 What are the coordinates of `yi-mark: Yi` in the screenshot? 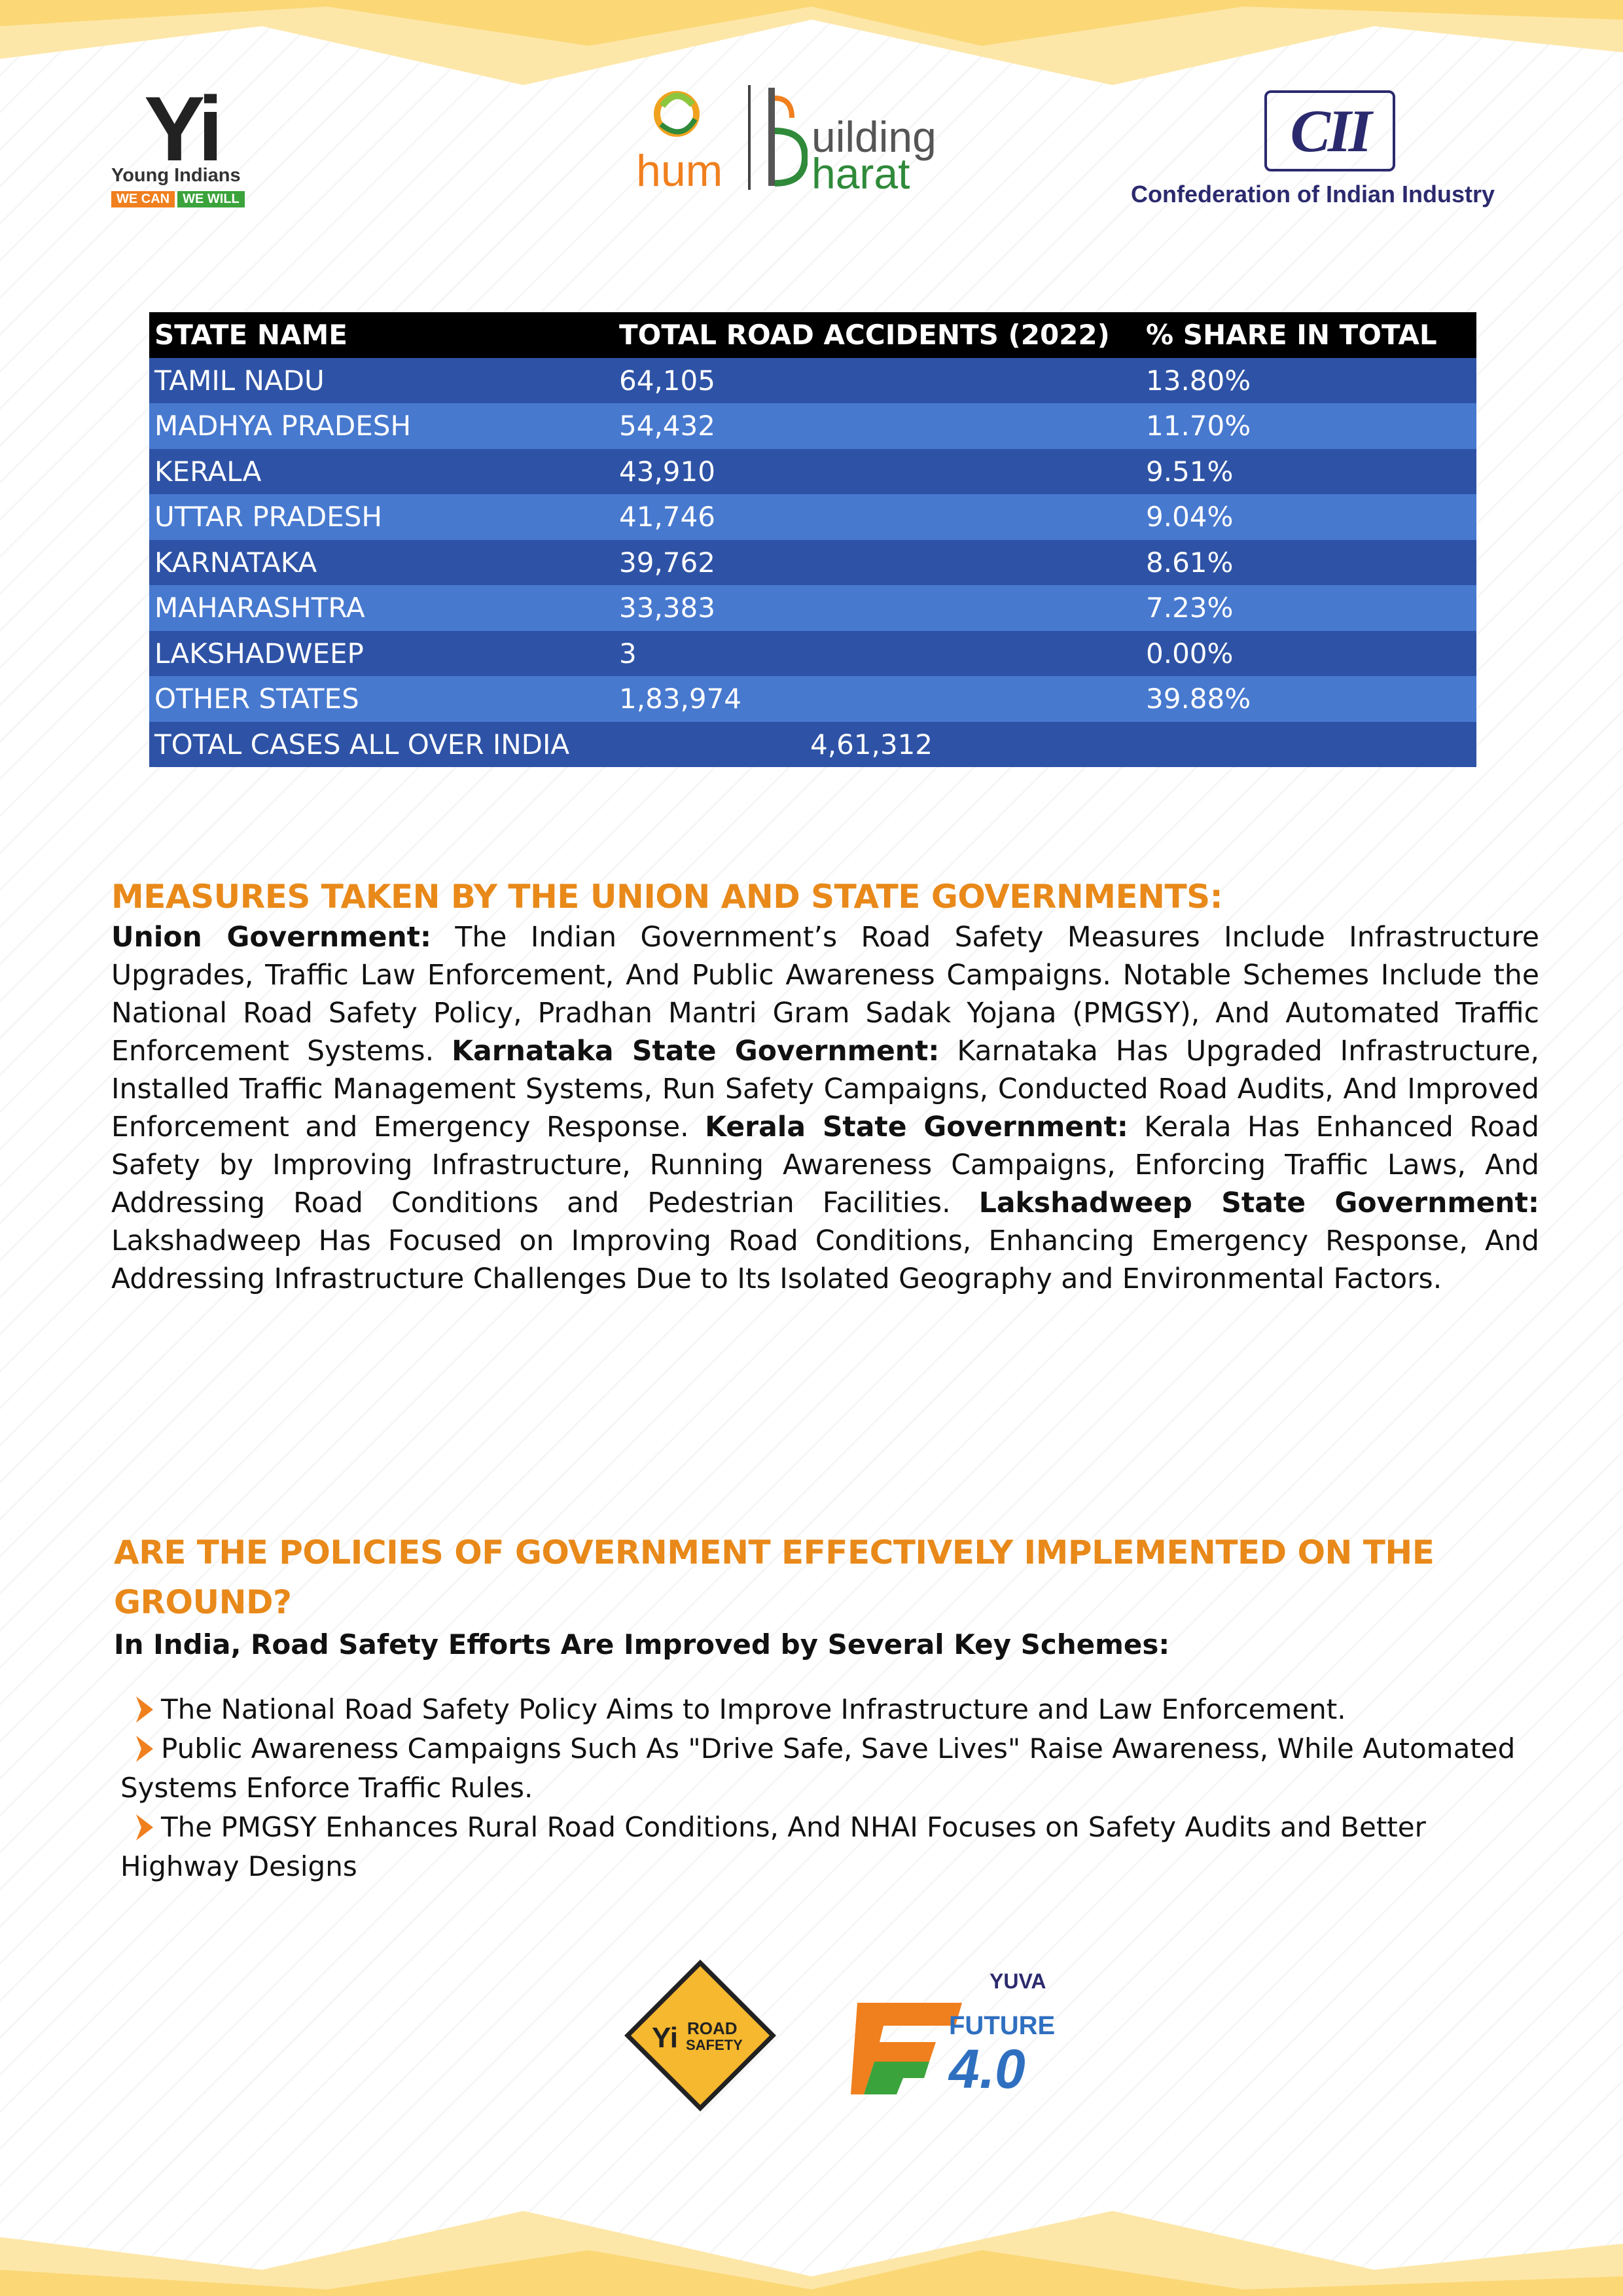 It's located at (183, 128).